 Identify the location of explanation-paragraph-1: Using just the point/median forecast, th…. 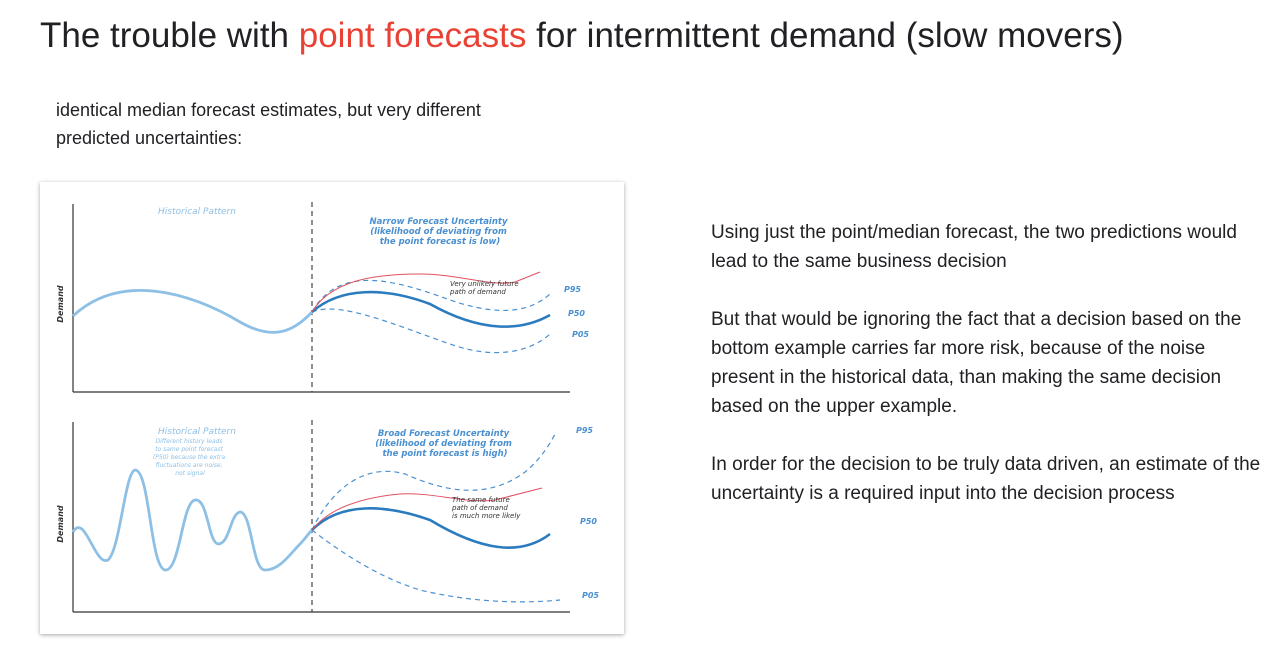
(974, 247).